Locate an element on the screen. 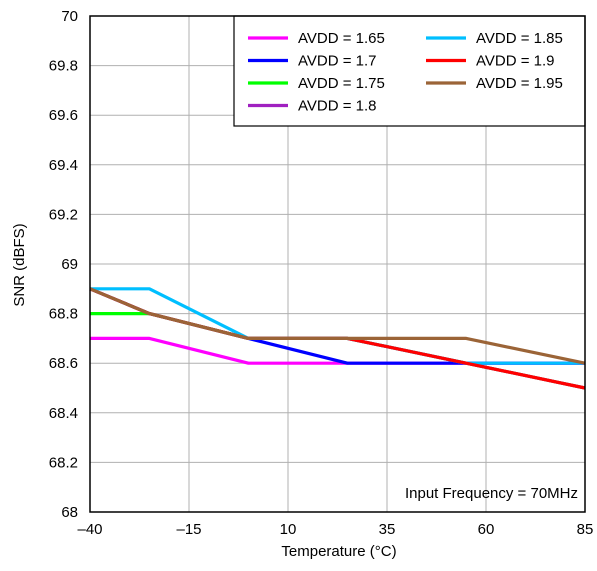 The height and width of the screenshot is (571, 597). x-axis-label: Temperature (°C) is located at coordinates (338, 551).